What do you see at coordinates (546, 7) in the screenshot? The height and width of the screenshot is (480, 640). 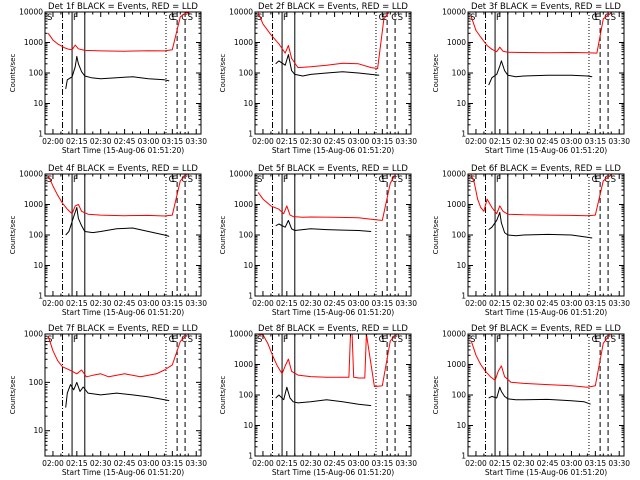 I see `panel-title: Det 3f BLACK = Events, RED = LLD` at bounding box center [546, 7].